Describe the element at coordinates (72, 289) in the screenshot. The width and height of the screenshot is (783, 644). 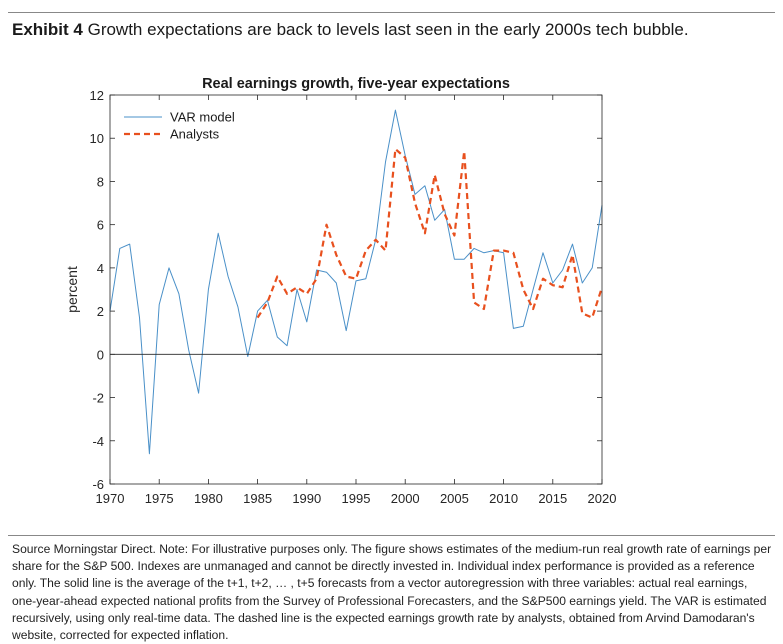
I see `y-axis-label: percent` at that location.